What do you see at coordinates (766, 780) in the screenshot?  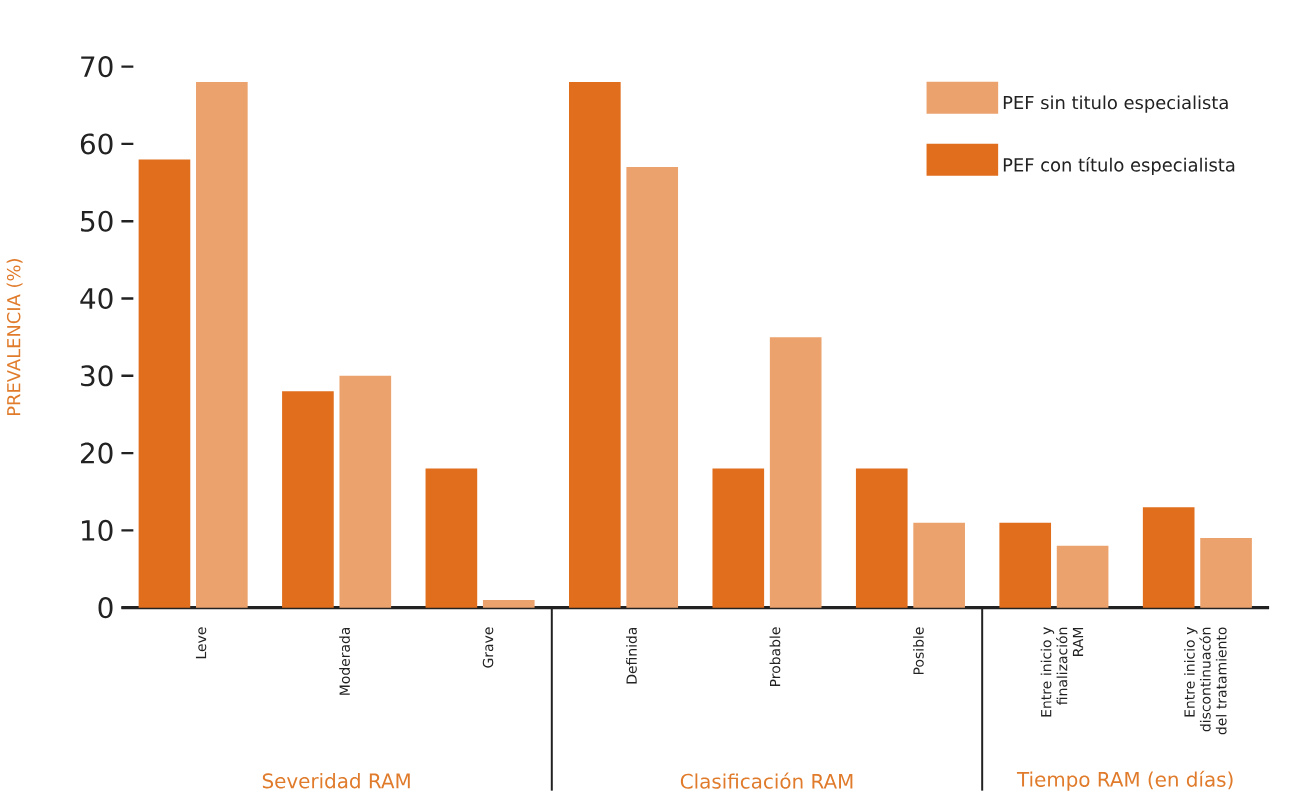 I see `text: Clasificación RAM` at bounding box center [766, 780].